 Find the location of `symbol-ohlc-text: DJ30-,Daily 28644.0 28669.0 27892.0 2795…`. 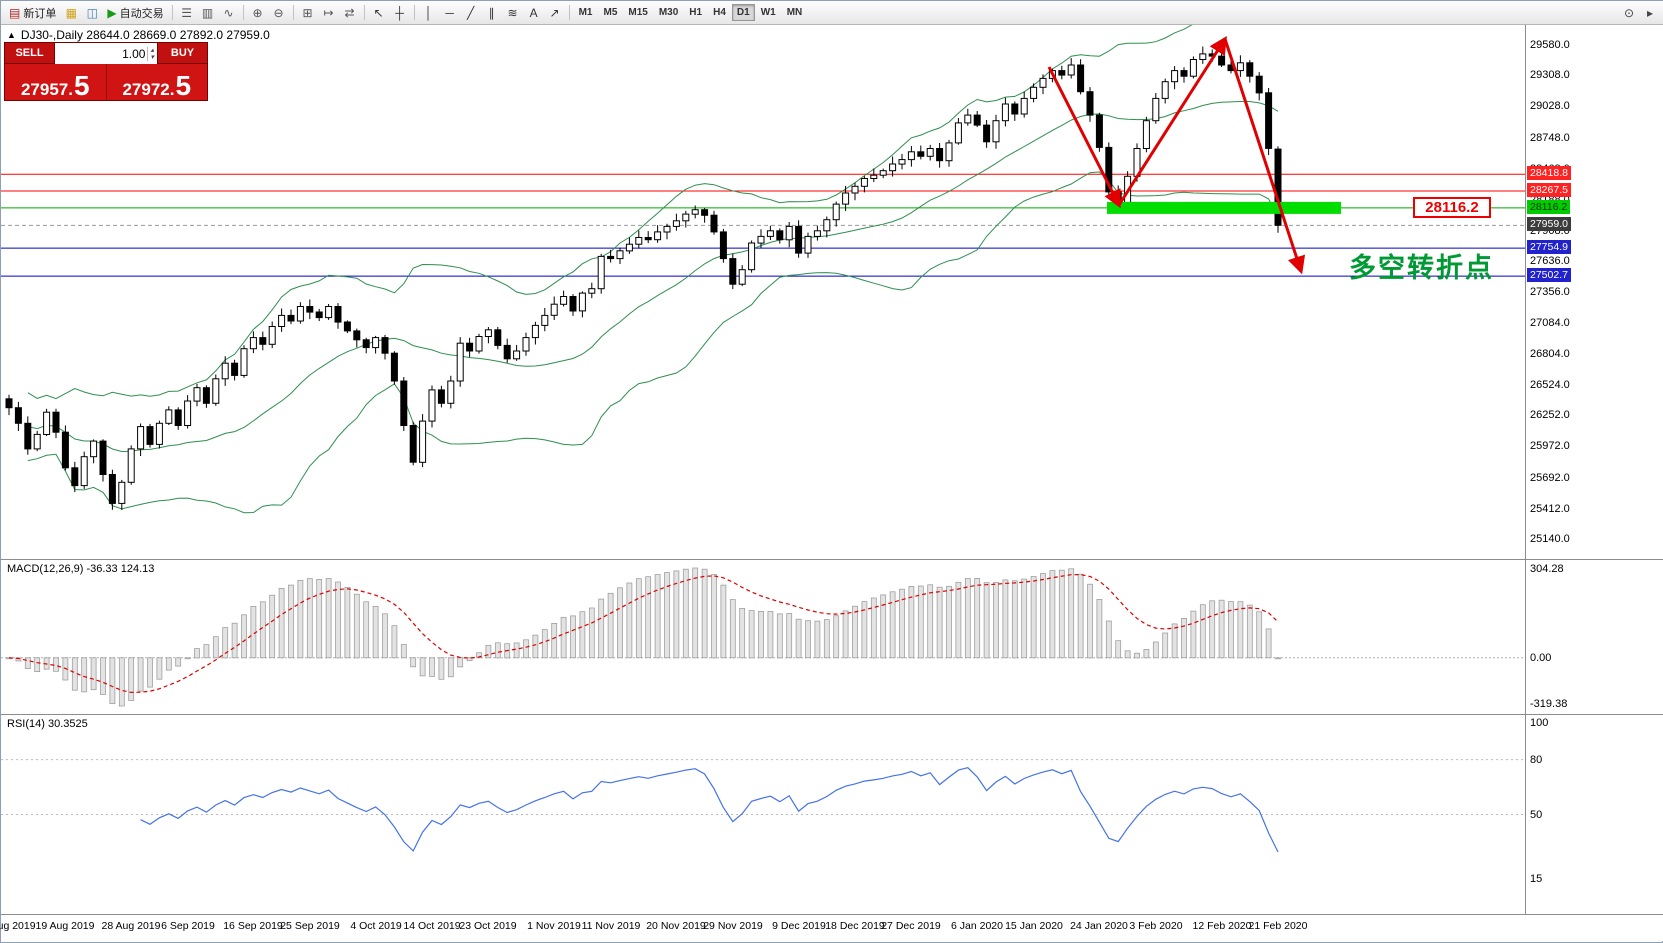

symbol-ohlc-text: DJ30-,Daily 28644.0 28669.0 27892.0 2795… is located at coordinates (145, 35).